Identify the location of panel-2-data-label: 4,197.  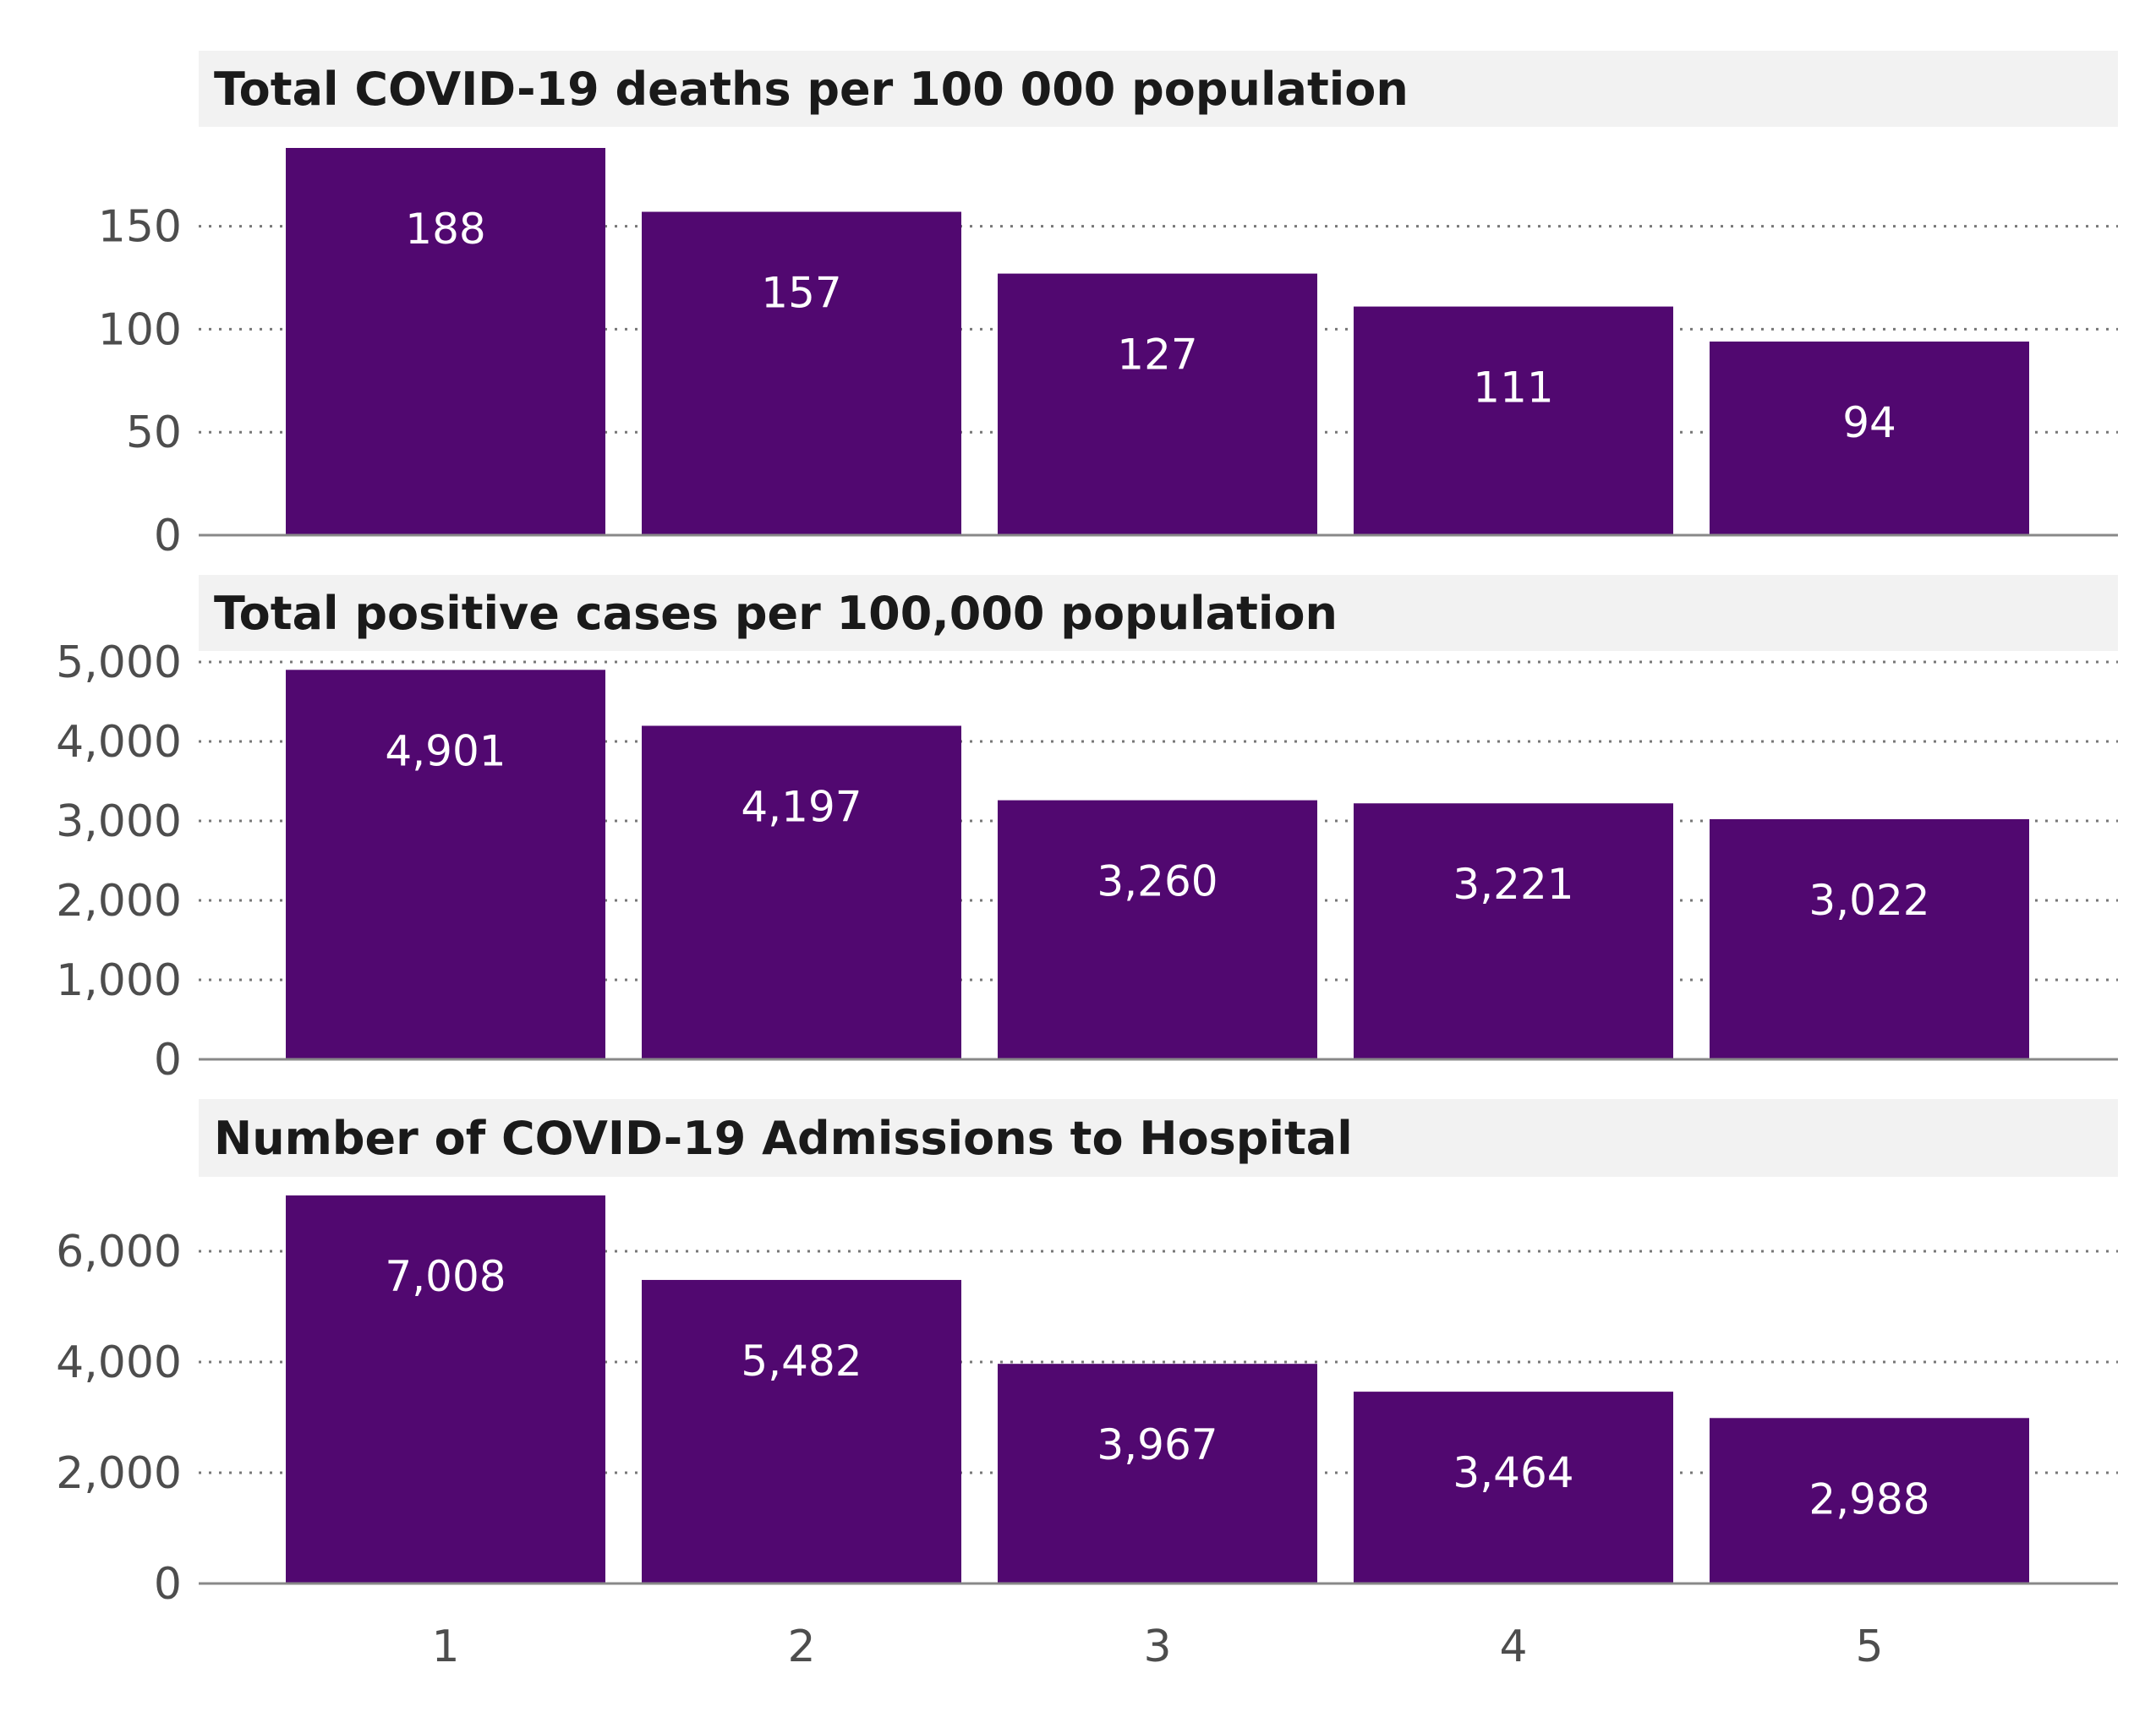
(801, 806).